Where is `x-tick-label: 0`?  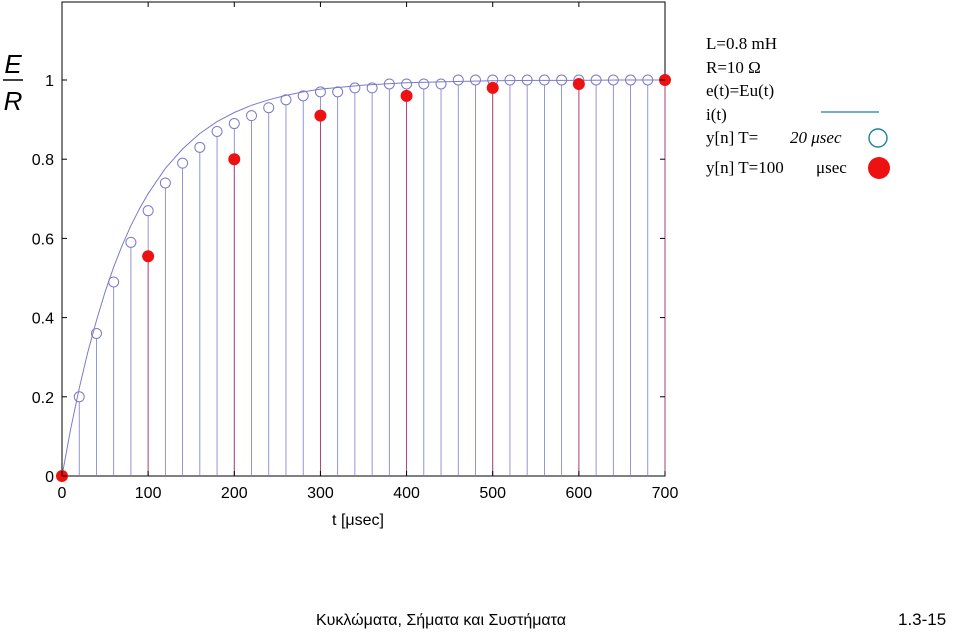
x-tick-label: 0 is located at coordinates (62, 493).